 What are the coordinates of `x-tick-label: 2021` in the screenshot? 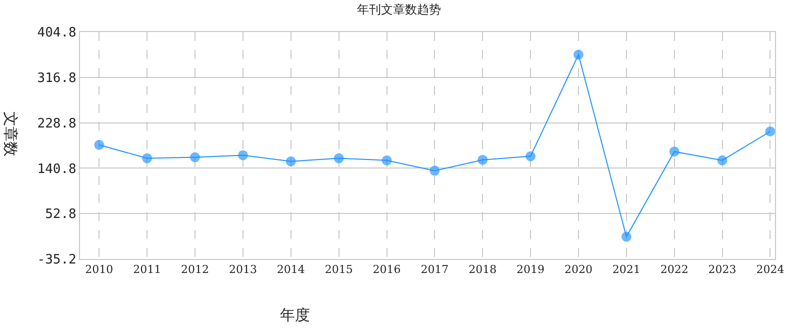 It's located at (626, 269).